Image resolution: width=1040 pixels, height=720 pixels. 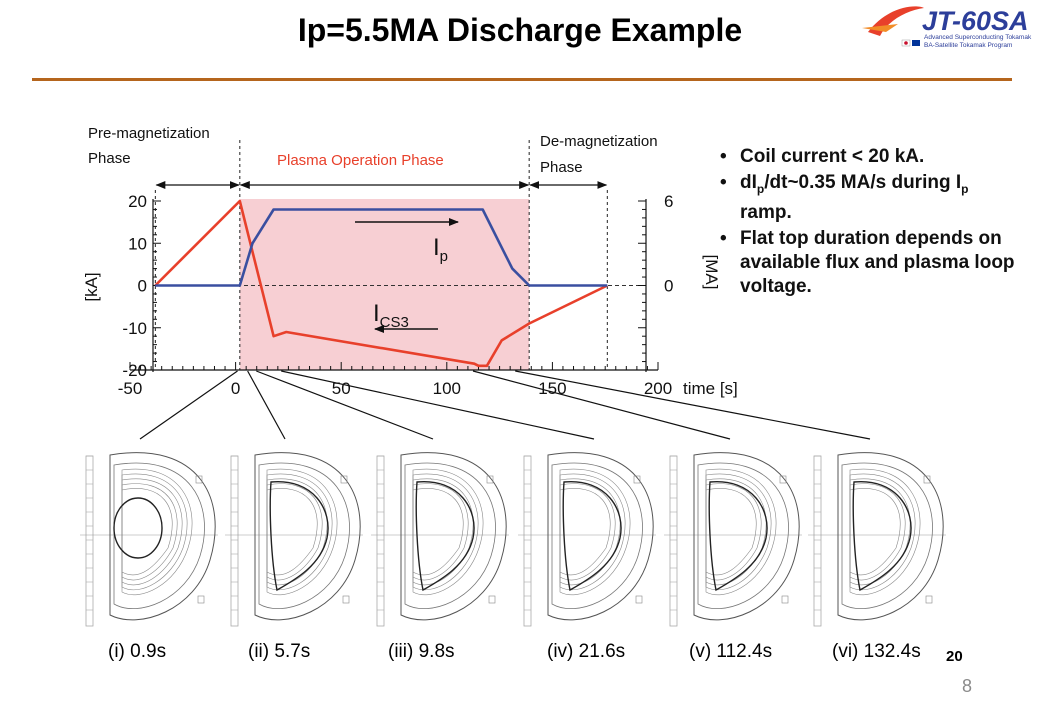 What do you see at coordinates (586, 651) in the screenshot?
I see `equilibrium-label: (iv) 21.6s` at bounding box center [586, 651].